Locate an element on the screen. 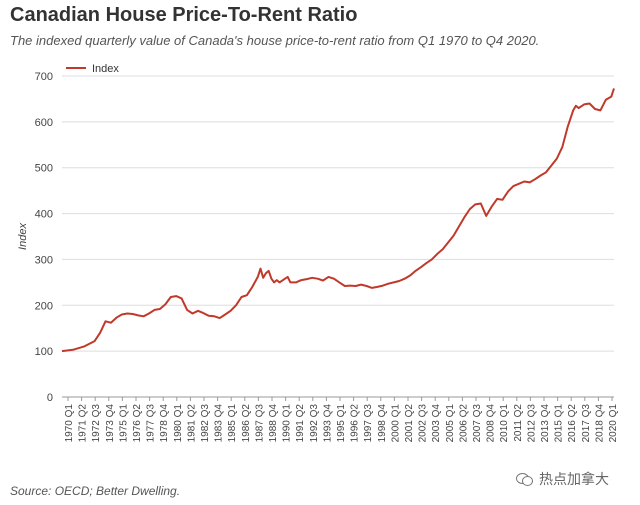 The image size is (640, 505). y-tick-label: 300 is located at coordinates (44, 260).